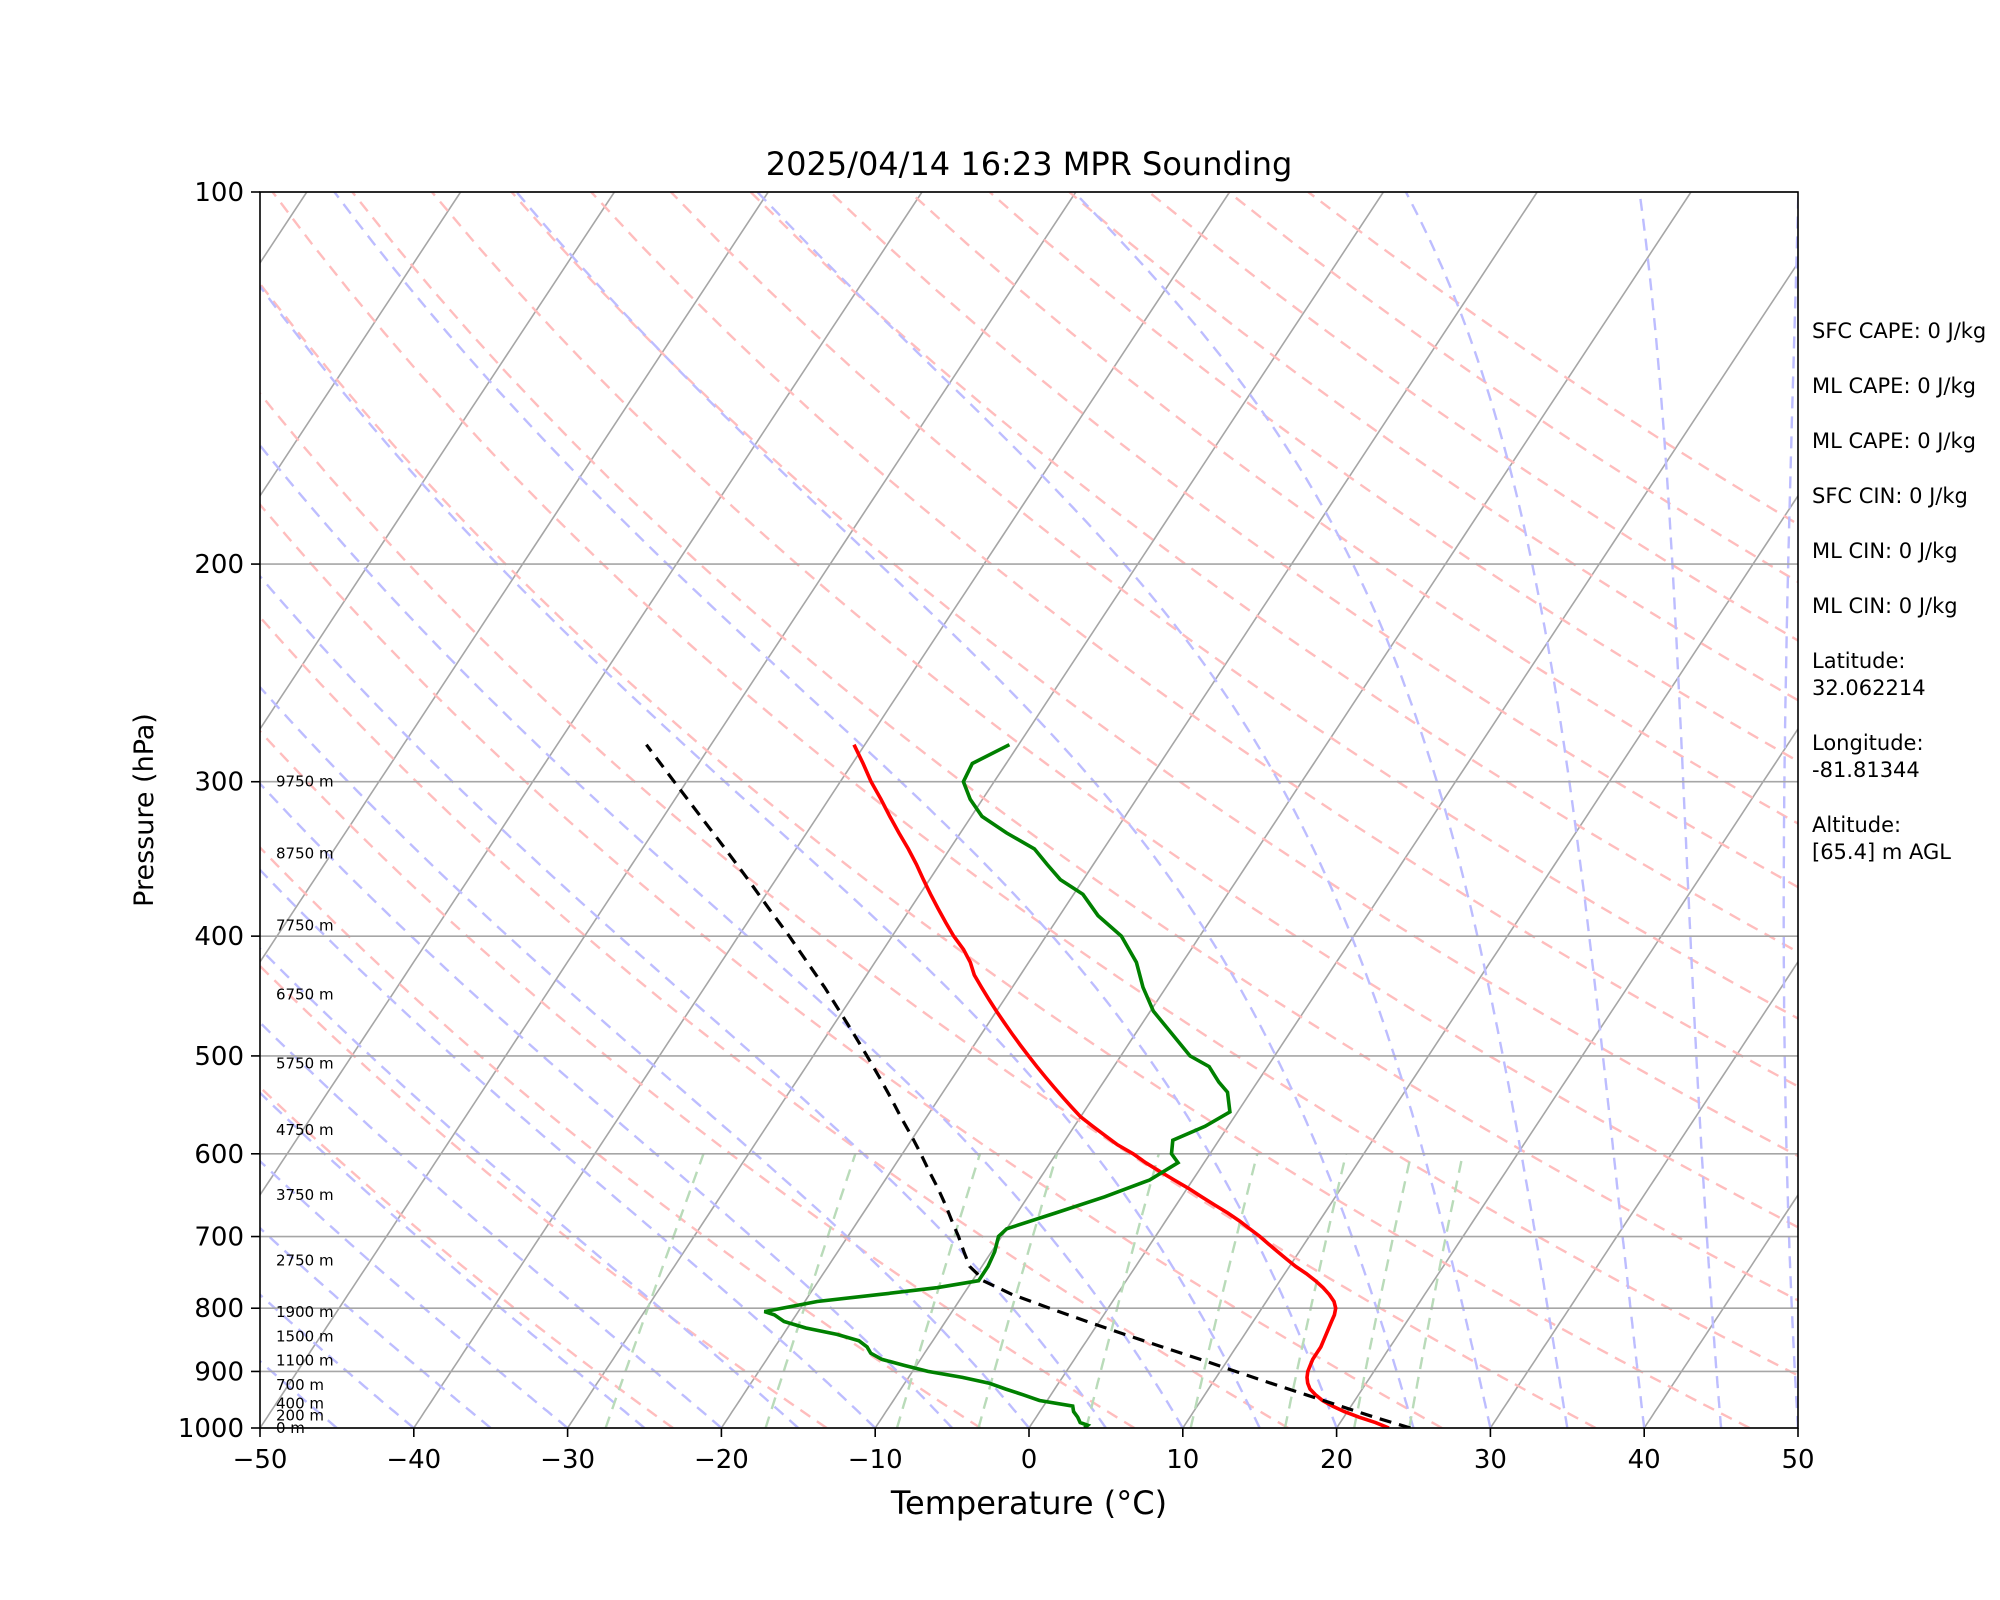 This screenshot has height=1600, width=2000. What do you see at coordinates (1644, 1460) in the screenshot?
I see `x-tick-label: 40` at bounding box center [1644, 1460].